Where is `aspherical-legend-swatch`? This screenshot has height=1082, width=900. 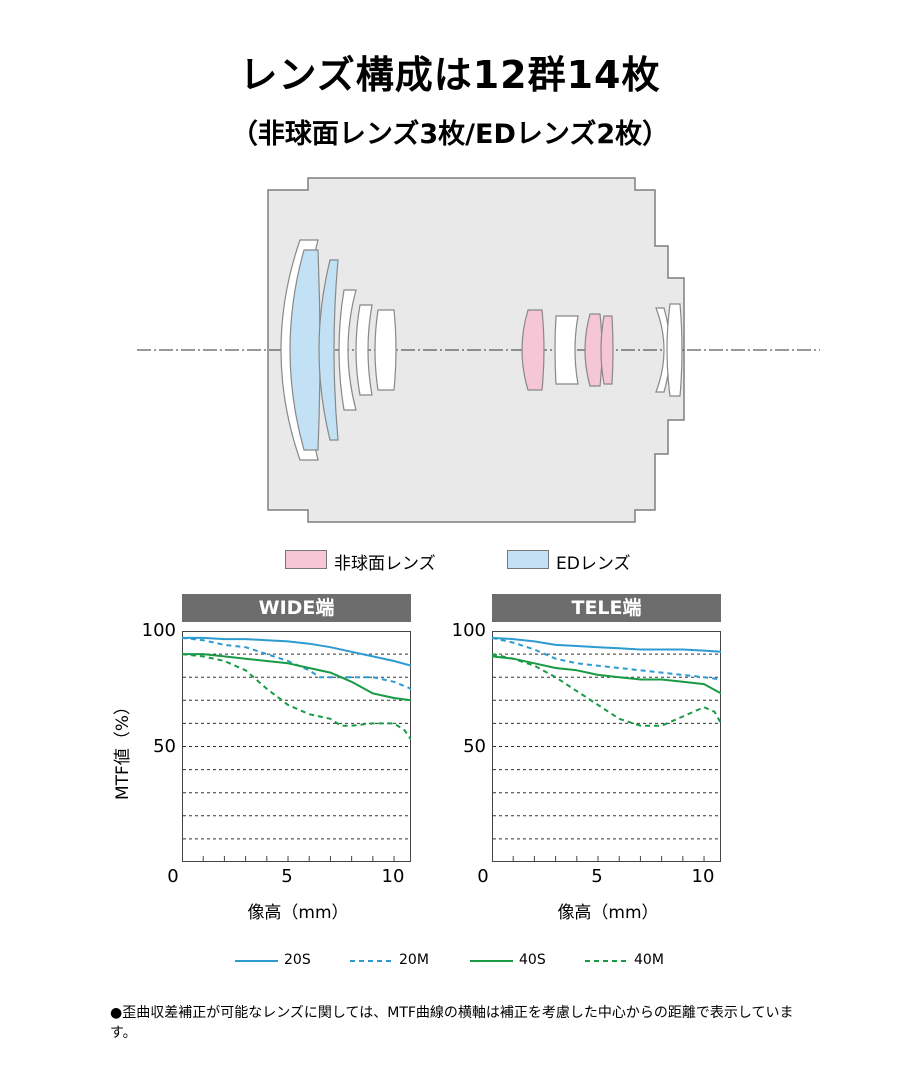
aspherical-legend-swatch is located at coordinates (306, 559).